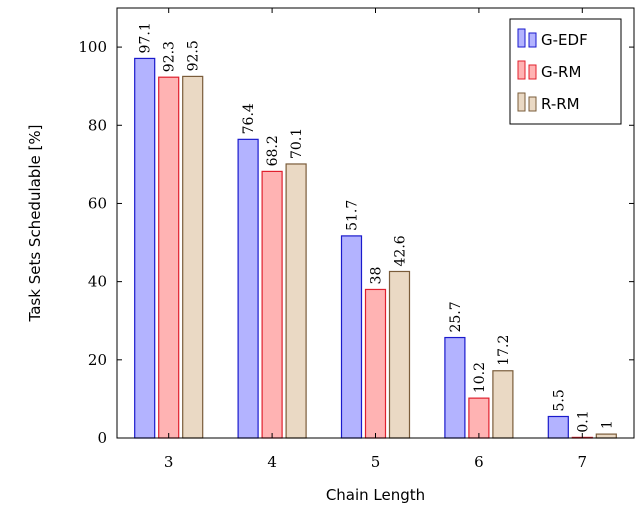 This screenshot has width=644, height=508. I want to click on x-tick-label-6: 6, so click(479, 462).